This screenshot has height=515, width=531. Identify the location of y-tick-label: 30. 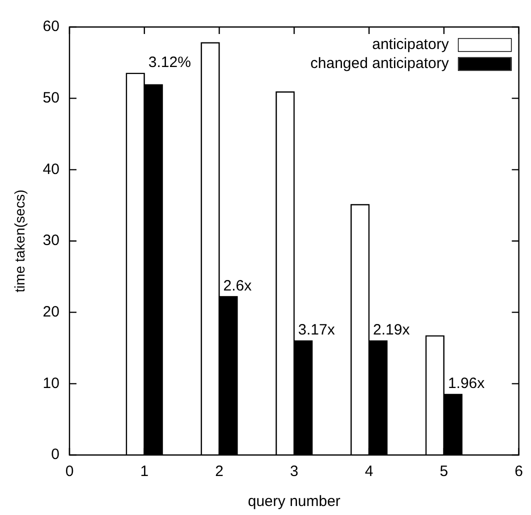
(51, 241).